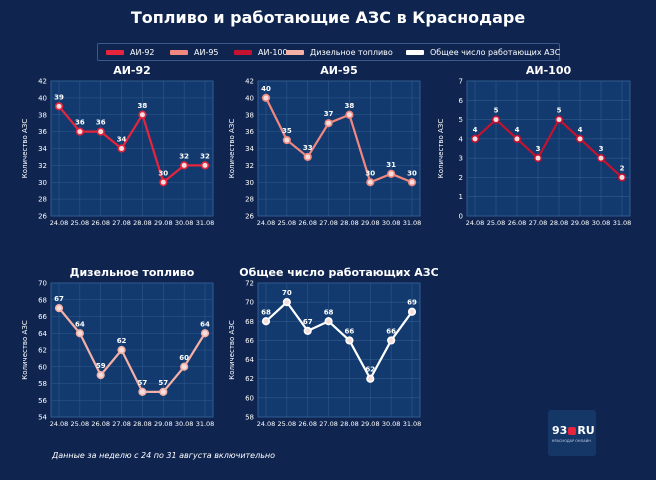 This screenshot has height=480, width=656. What do you see at coordinates (59, 97) in the screenshot?
I see `data-label: 39` at bounding box center [59, 97].